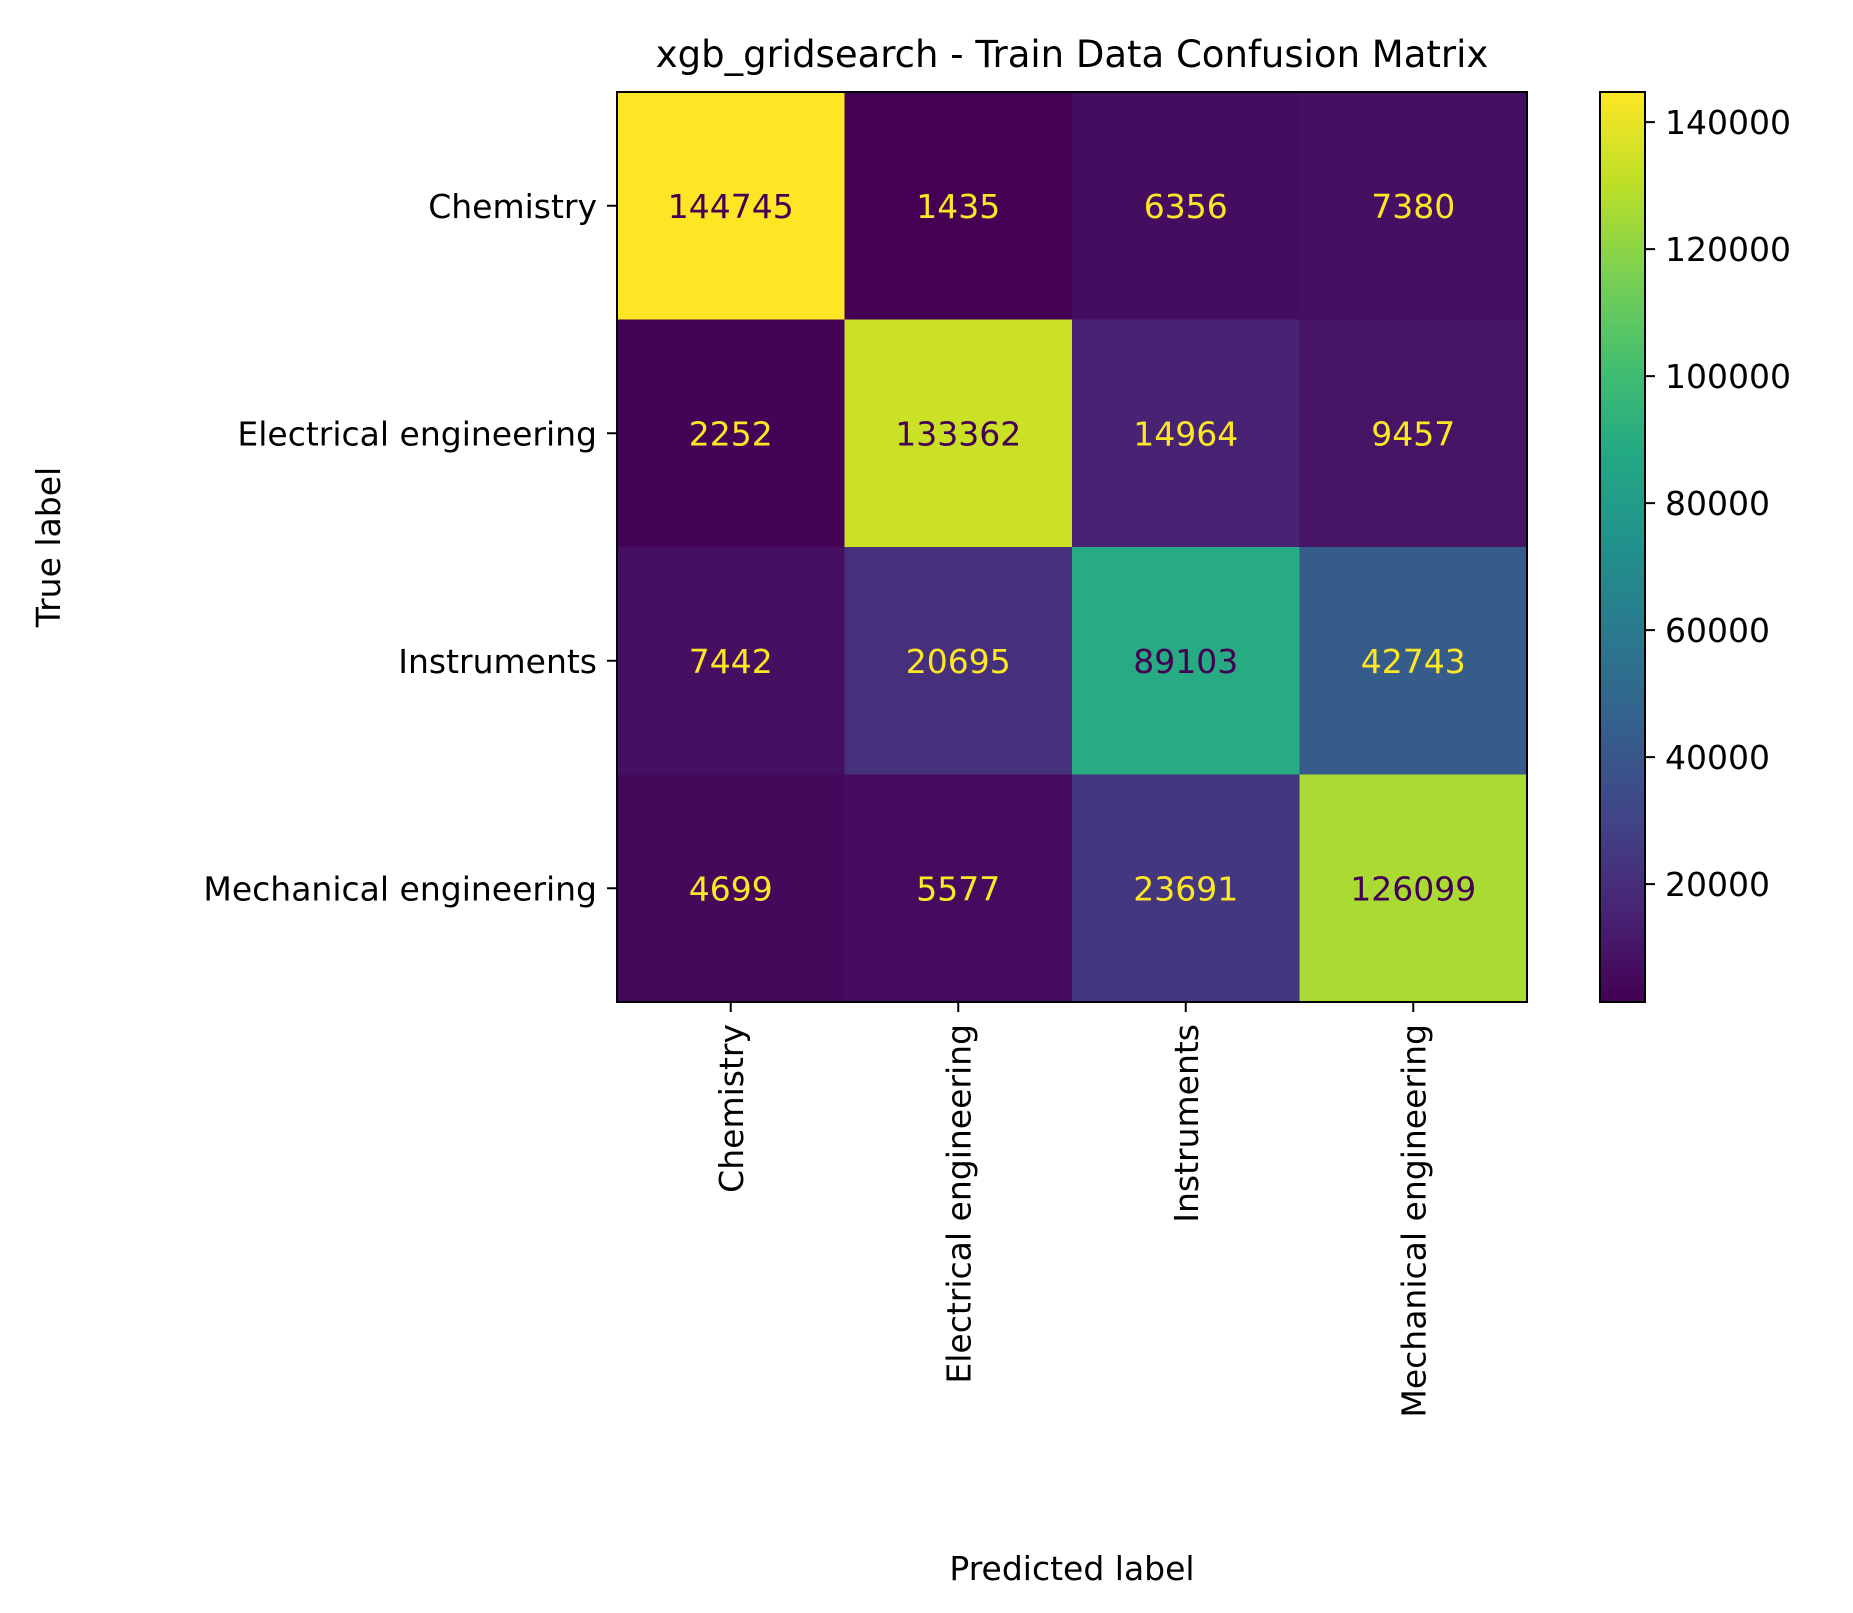  I want to click on colorbar-tick-label: 120000, so click(1728, 249).